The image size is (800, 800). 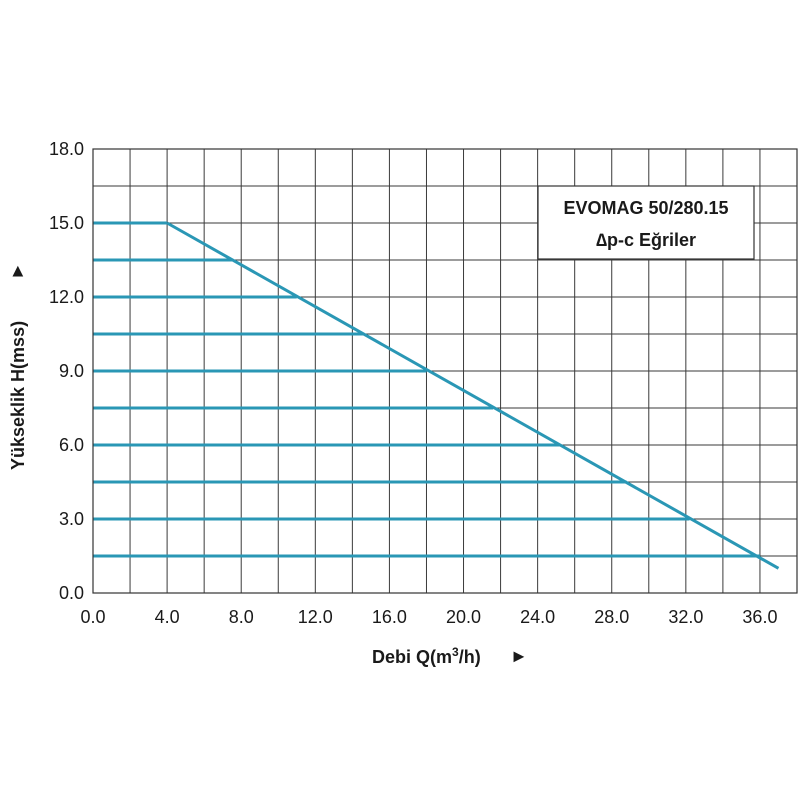 I want to click on y-tick-label: 0.0, so click(x=71, y=593).